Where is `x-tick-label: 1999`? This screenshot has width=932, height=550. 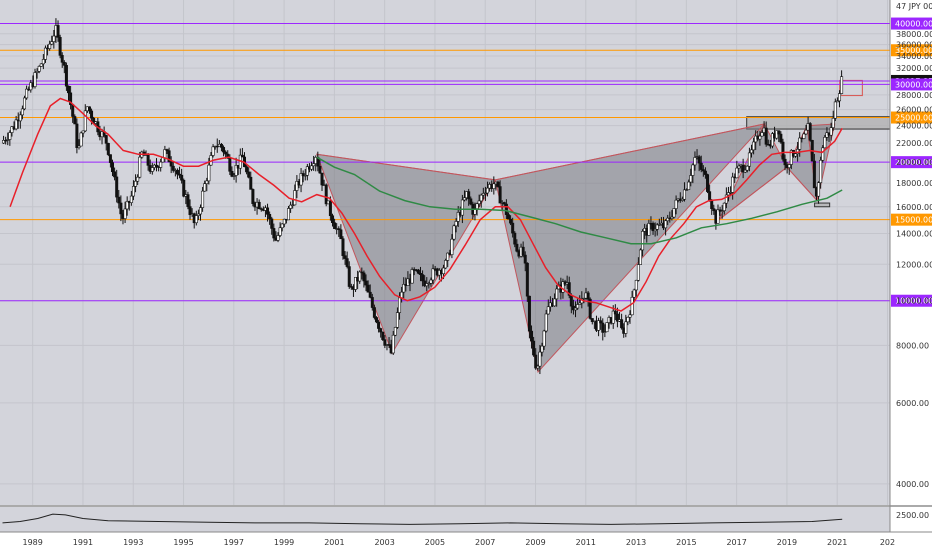 x-tick-label: 1999 is located at coordinates (284, 542).